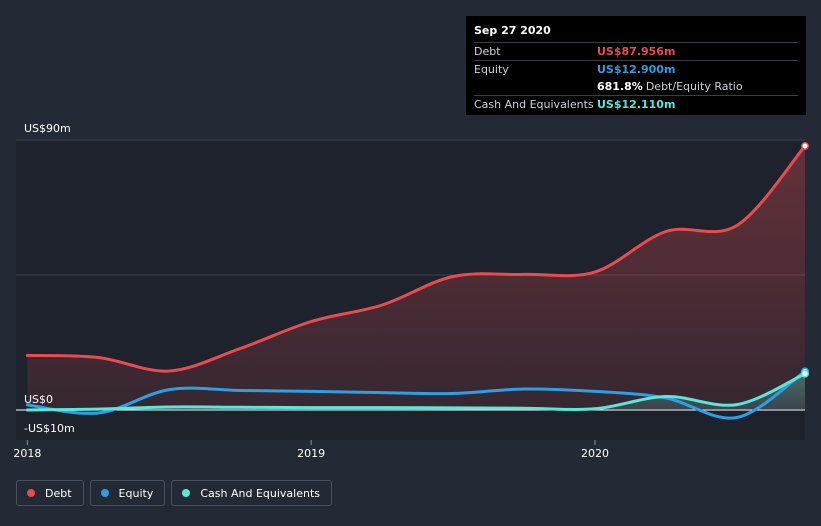 The image size is (821, 526). Describe the element at coordinates (620, 86) in the screenshot. I see `tooltip-value: 681.8%` at that location.